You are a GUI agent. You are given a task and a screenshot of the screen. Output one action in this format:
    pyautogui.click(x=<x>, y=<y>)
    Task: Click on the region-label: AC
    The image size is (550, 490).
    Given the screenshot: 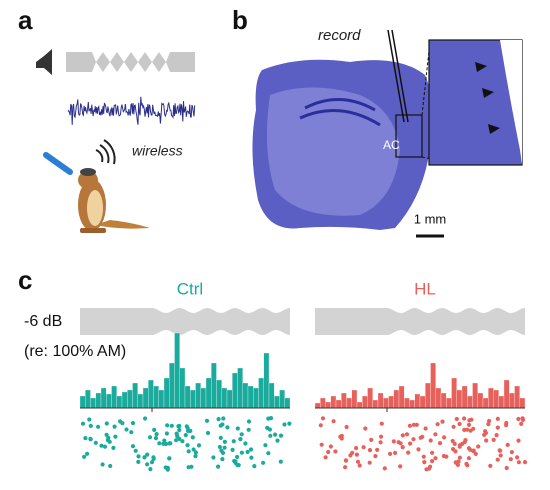 What is the action you would take?
    pyautogui.click(x=391, y=145)
    